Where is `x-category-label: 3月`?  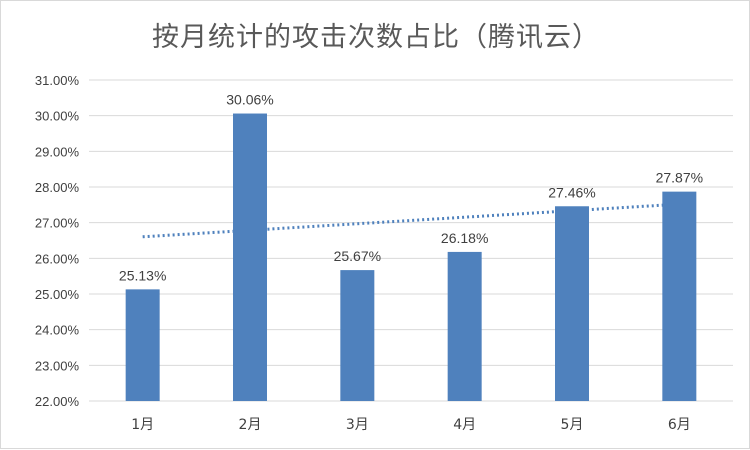
x-category-label: 3月 is located at coordinates (357, 425).